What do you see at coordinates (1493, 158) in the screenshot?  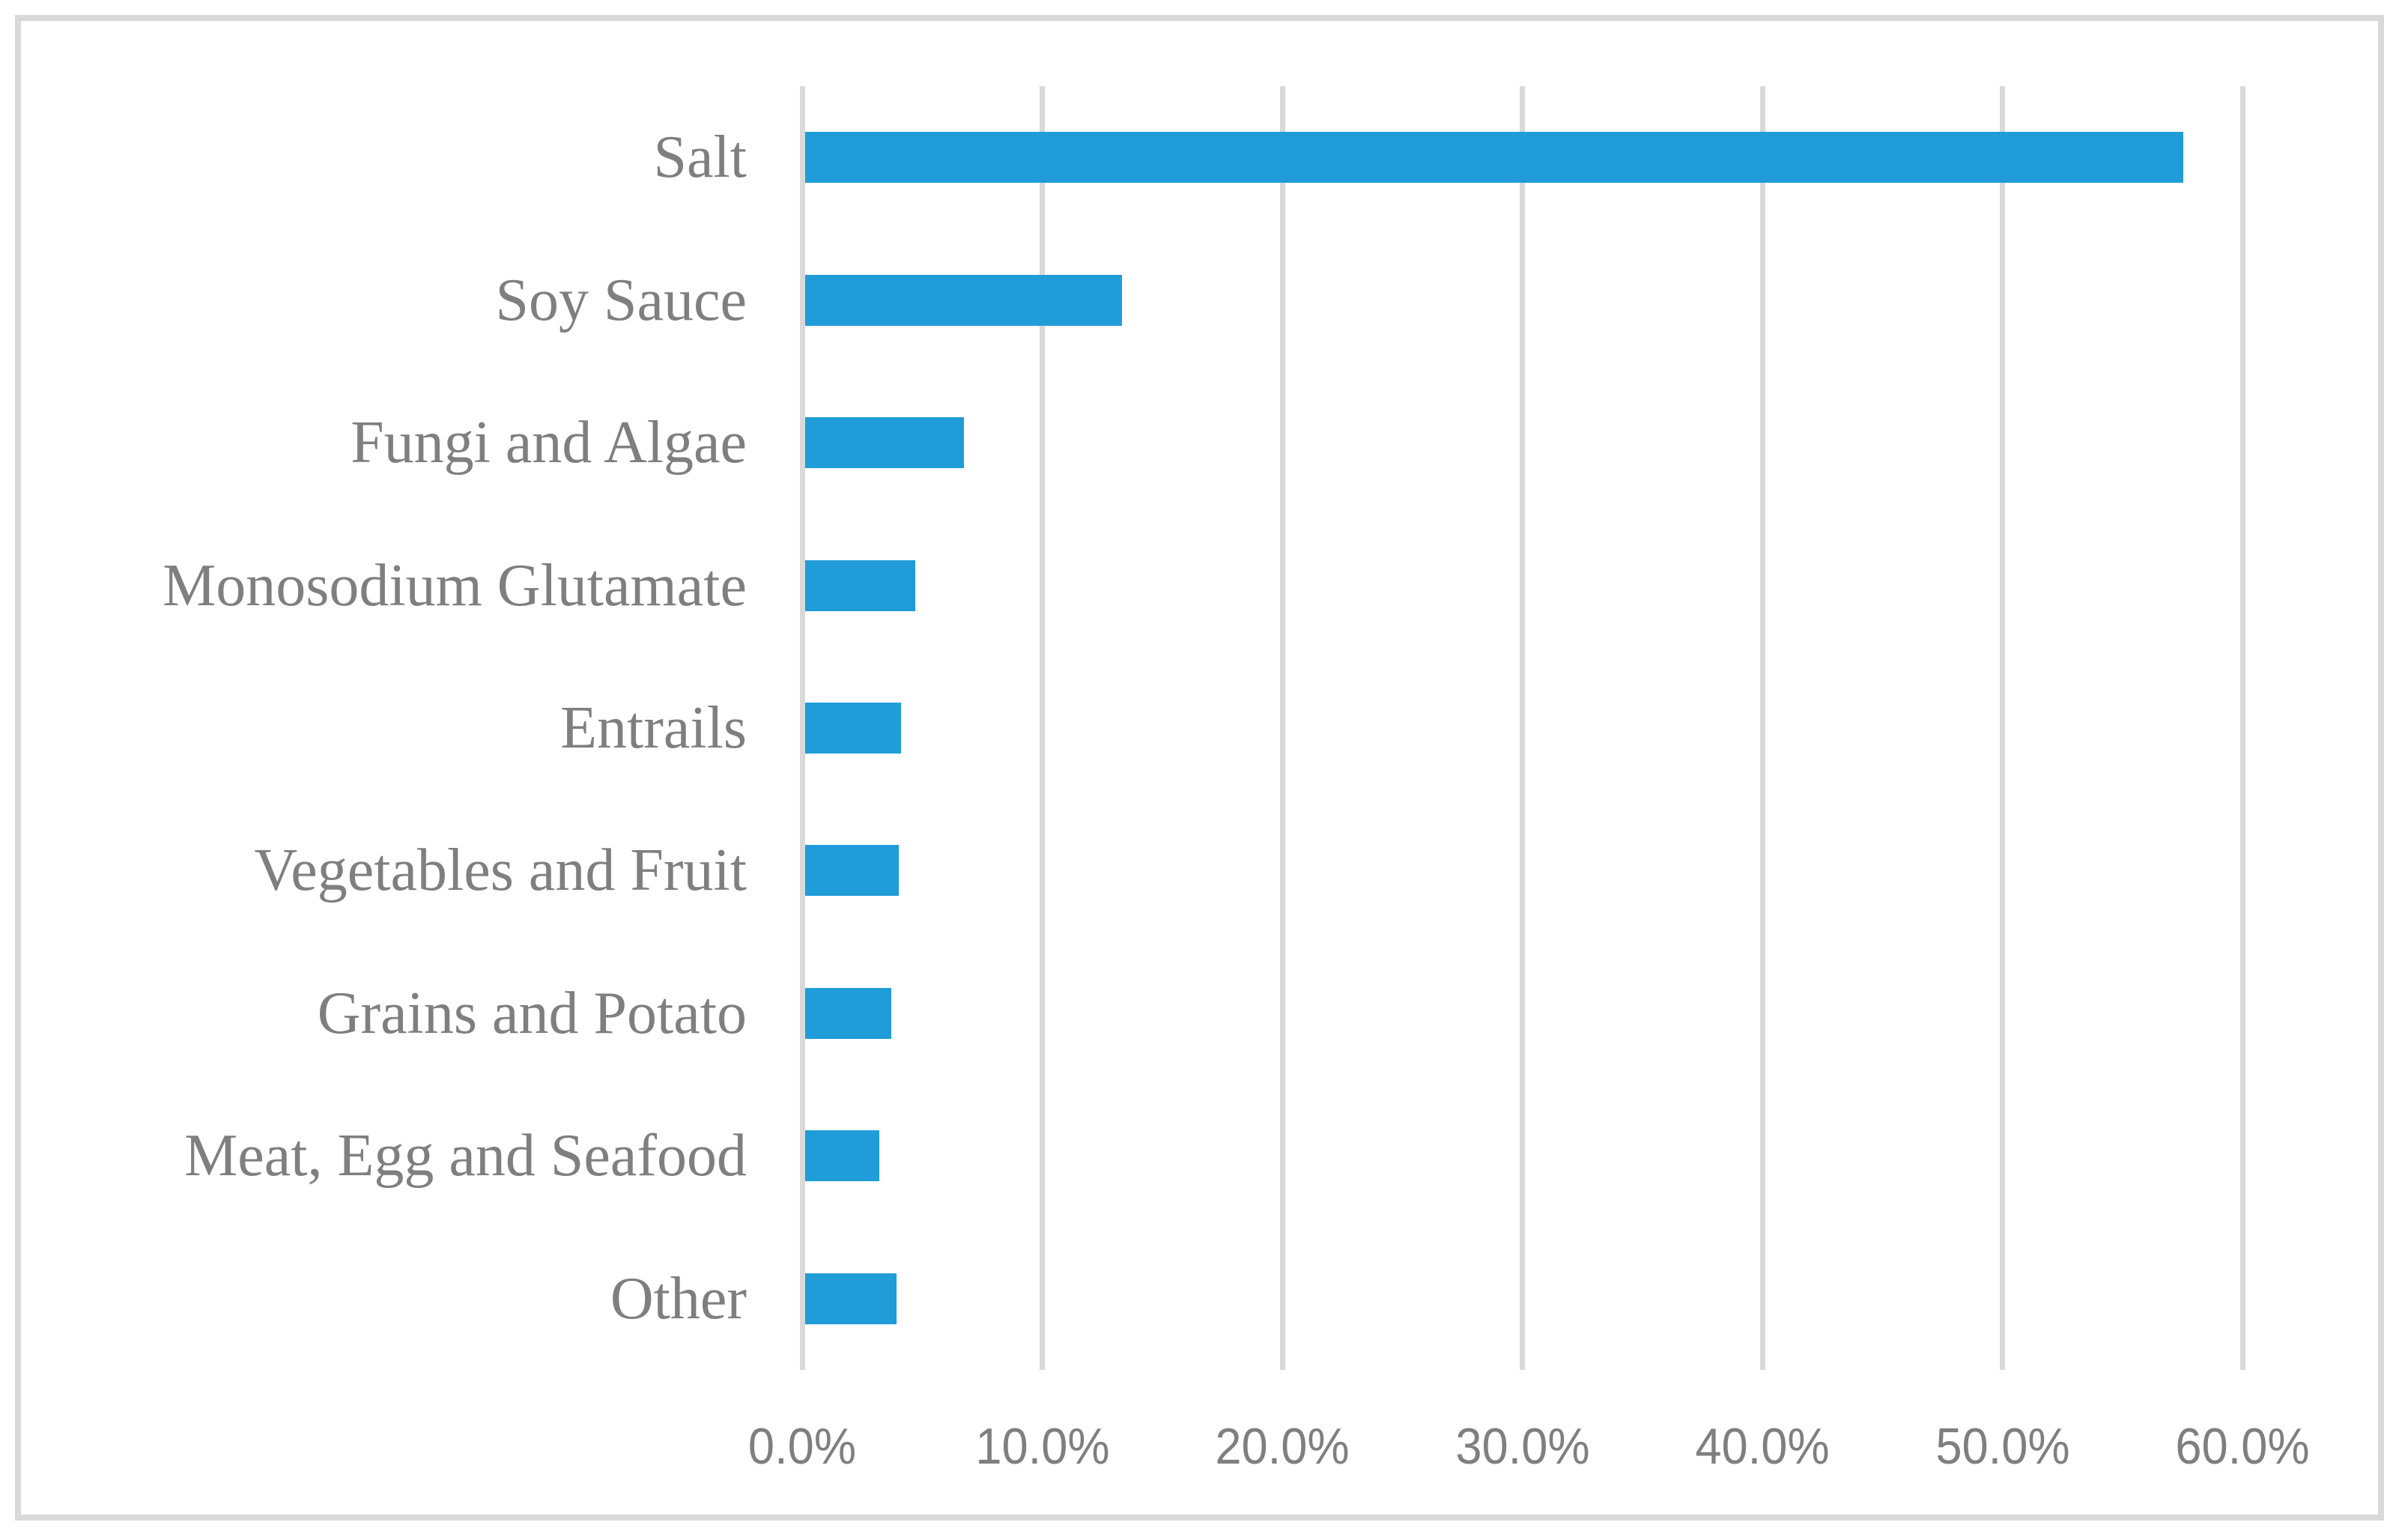 I see `bar-salt` at bounding box center [1493, 158].